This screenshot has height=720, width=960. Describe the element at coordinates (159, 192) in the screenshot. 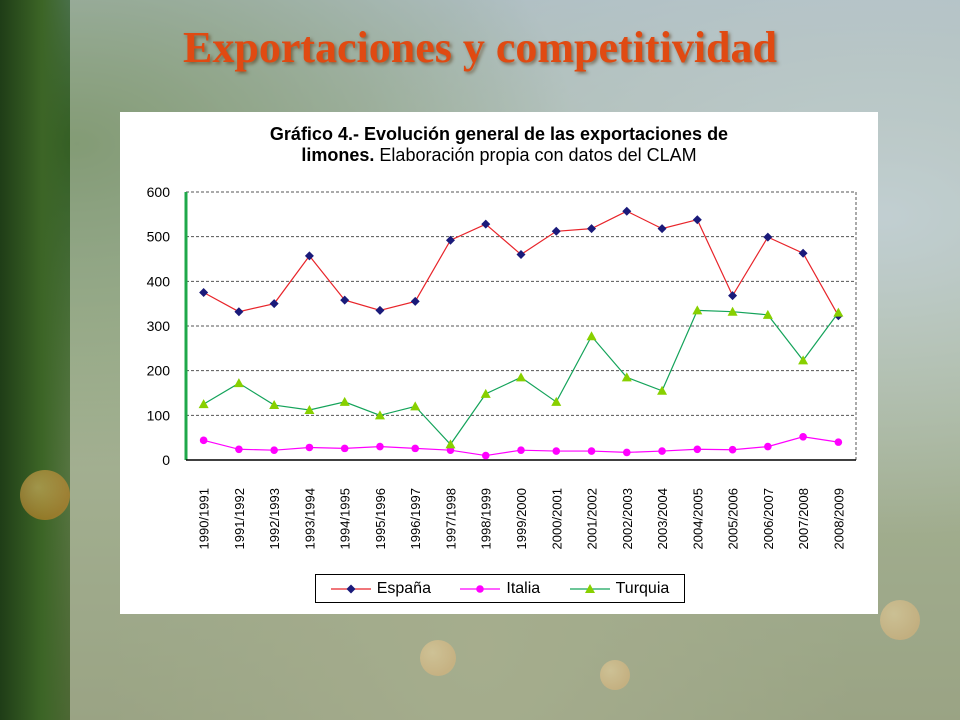

I see `y-tick-label: 600` at that location.